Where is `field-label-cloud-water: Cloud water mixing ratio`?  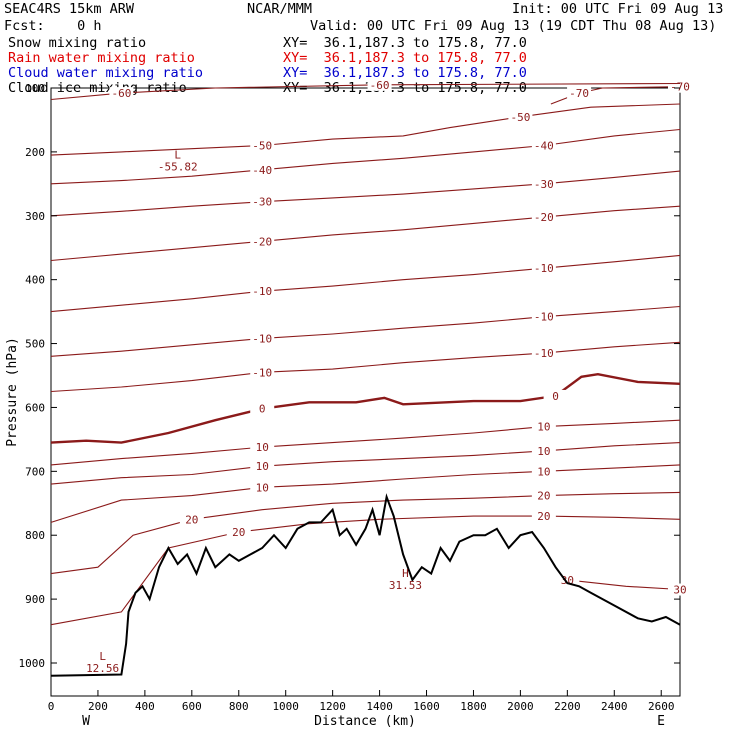 field-label-cloud-water: Cloud water mixing ratio is located at coordinates (106, 73).